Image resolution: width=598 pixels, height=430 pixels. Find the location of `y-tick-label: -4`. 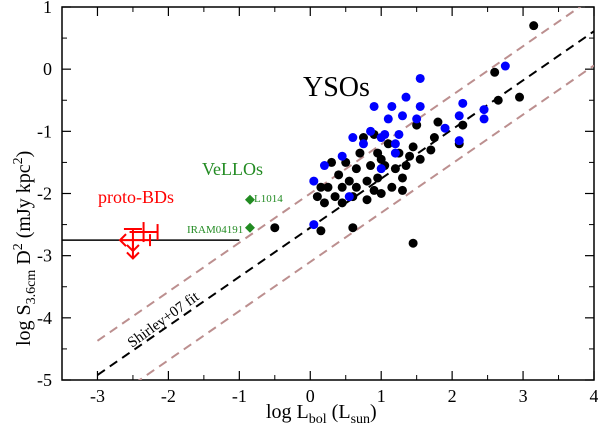

y-tick-label: -4 is located at coordinates (44, 318).